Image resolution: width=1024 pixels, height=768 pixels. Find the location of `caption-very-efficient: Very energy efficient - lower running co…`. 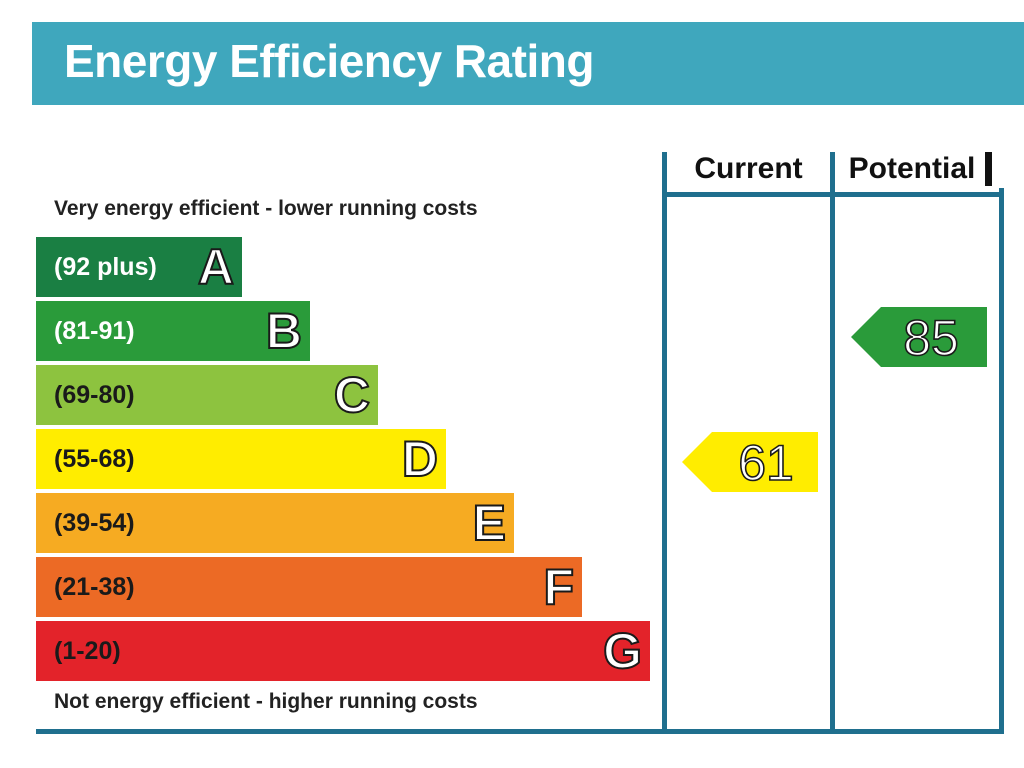

caption-very-efficient: Very energy efficient - lower running co… is located at coordinates (266, 208).